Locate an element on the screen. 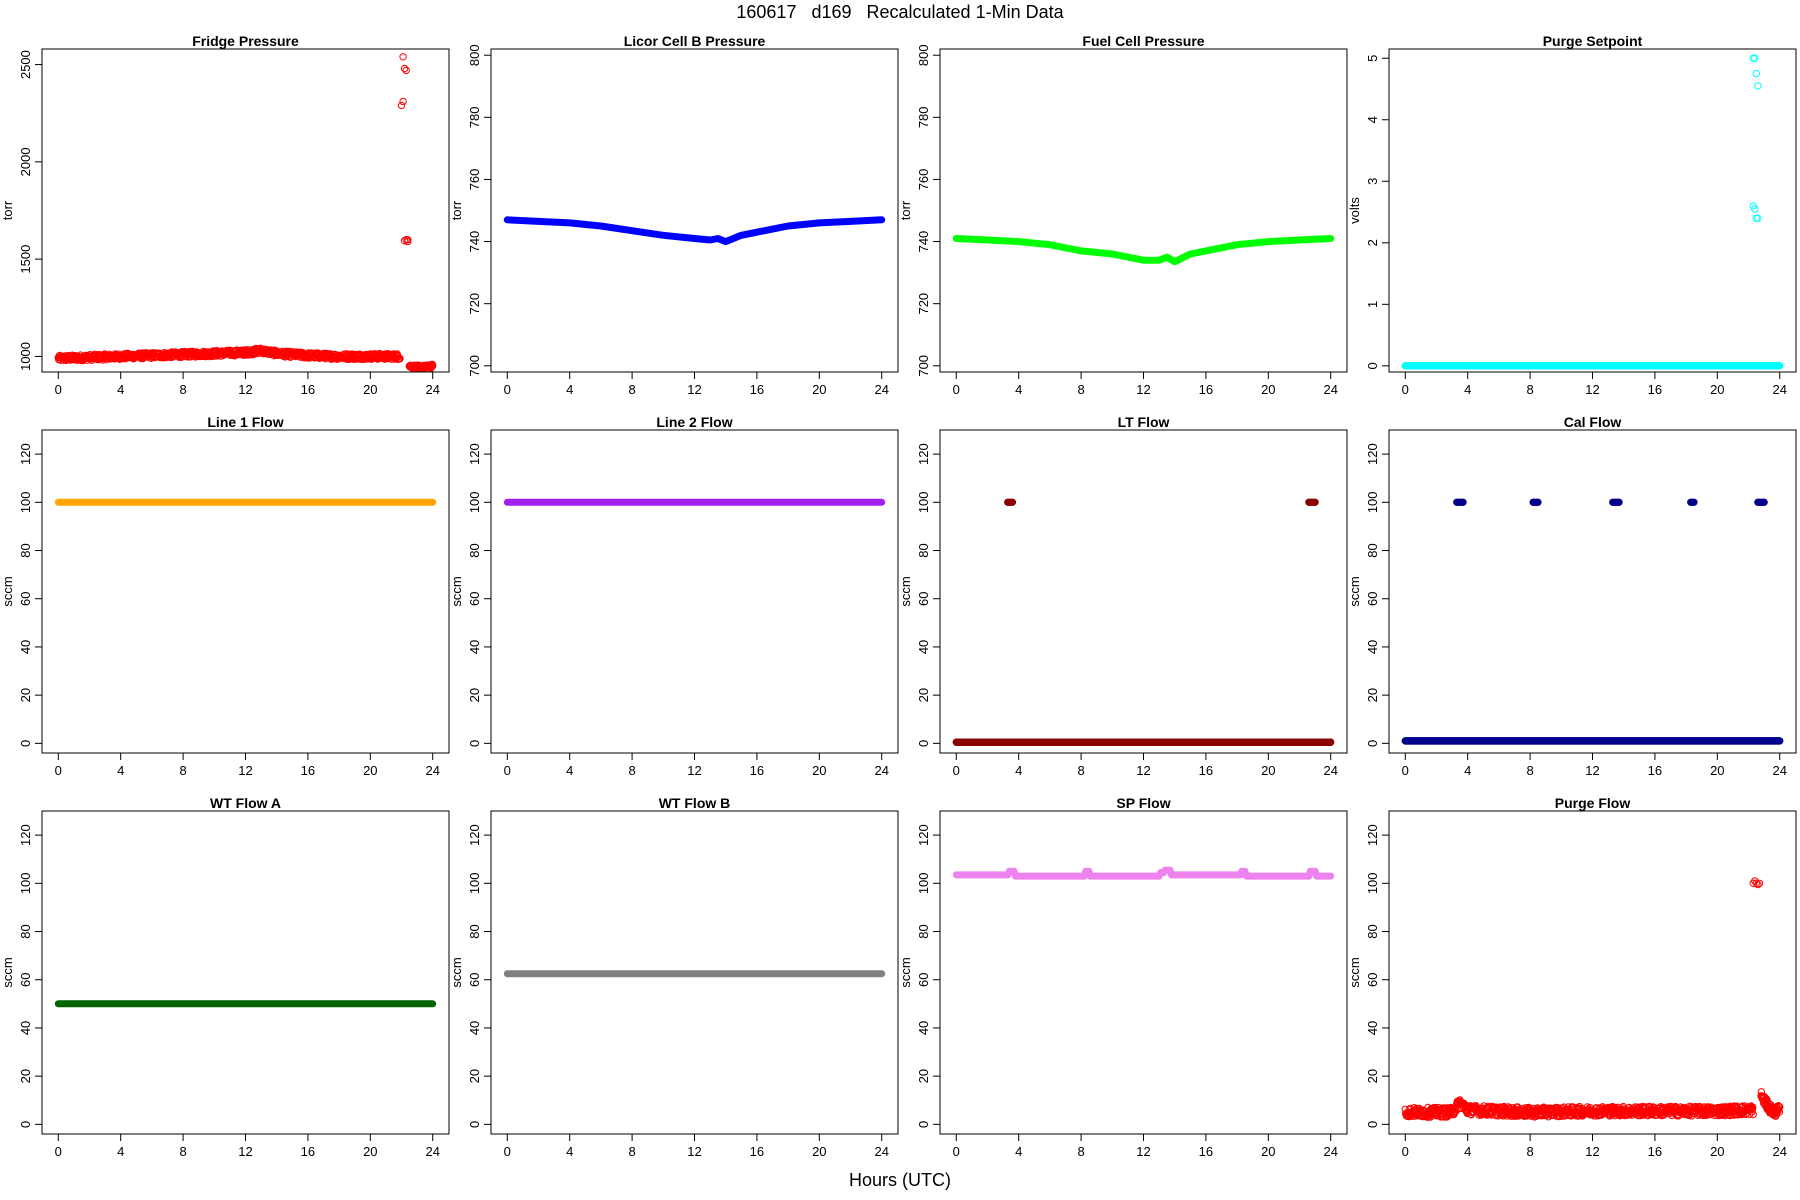 The width and height of the screenshot is (1800, 1200). y-tick-label: 2 is located at coordinates (1372, 242).